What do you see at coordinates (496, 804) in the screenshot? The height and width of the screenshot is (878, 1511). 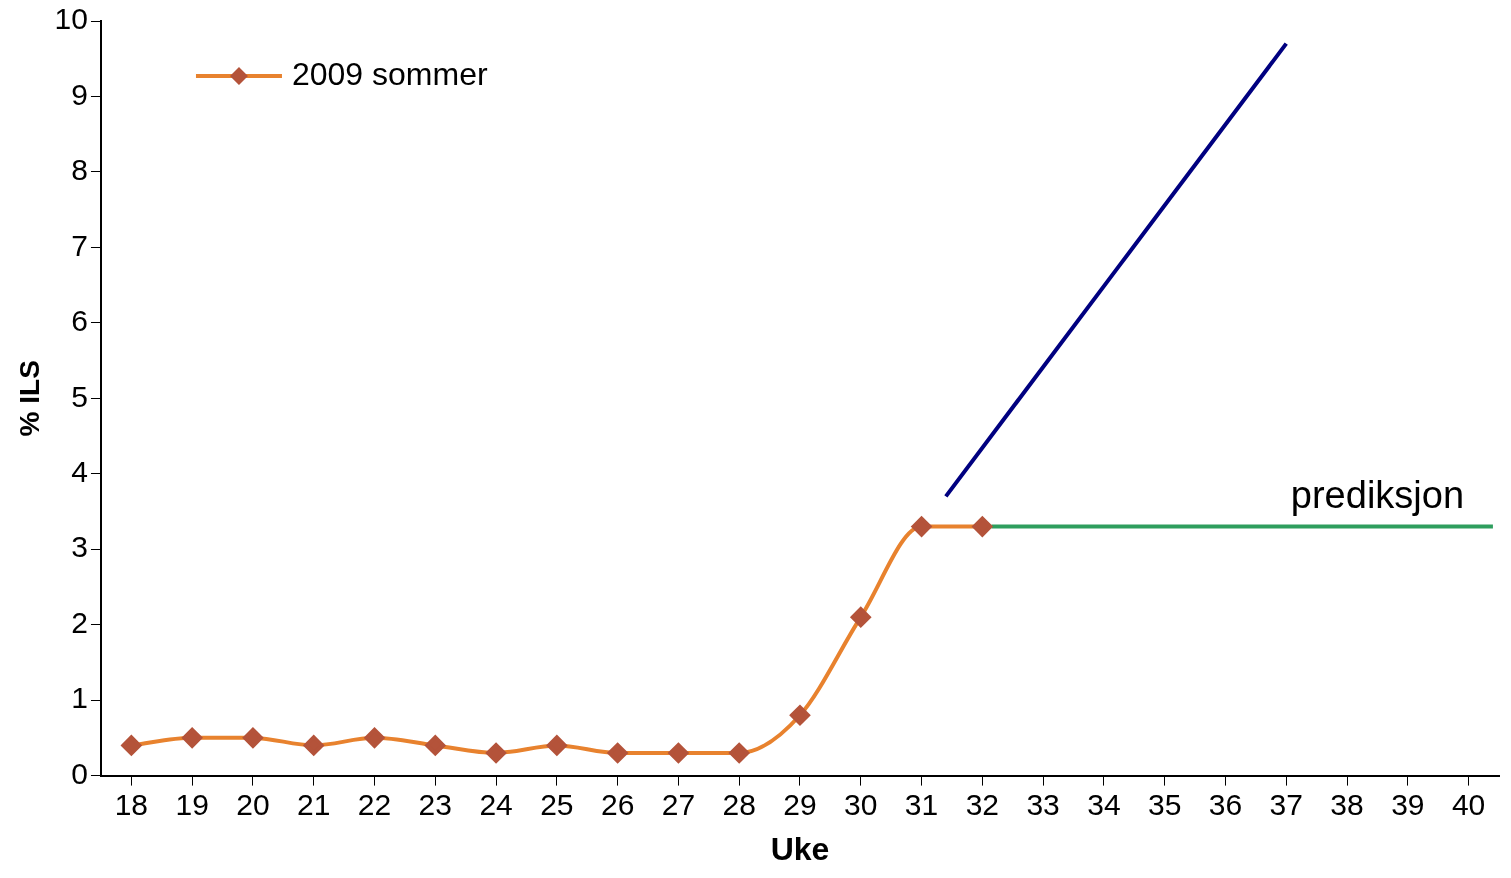 I see `x-tick-label: 24` at bounding box center [496, 804].